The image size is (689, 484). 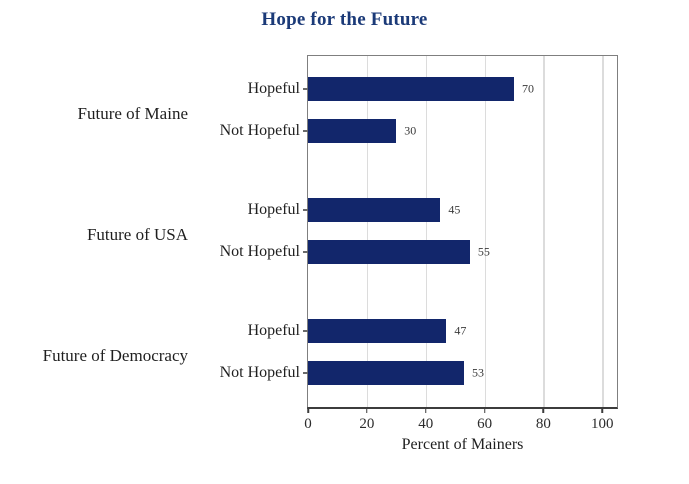 I want to click on x-tick-label: 20, so click(x=367, y=424).